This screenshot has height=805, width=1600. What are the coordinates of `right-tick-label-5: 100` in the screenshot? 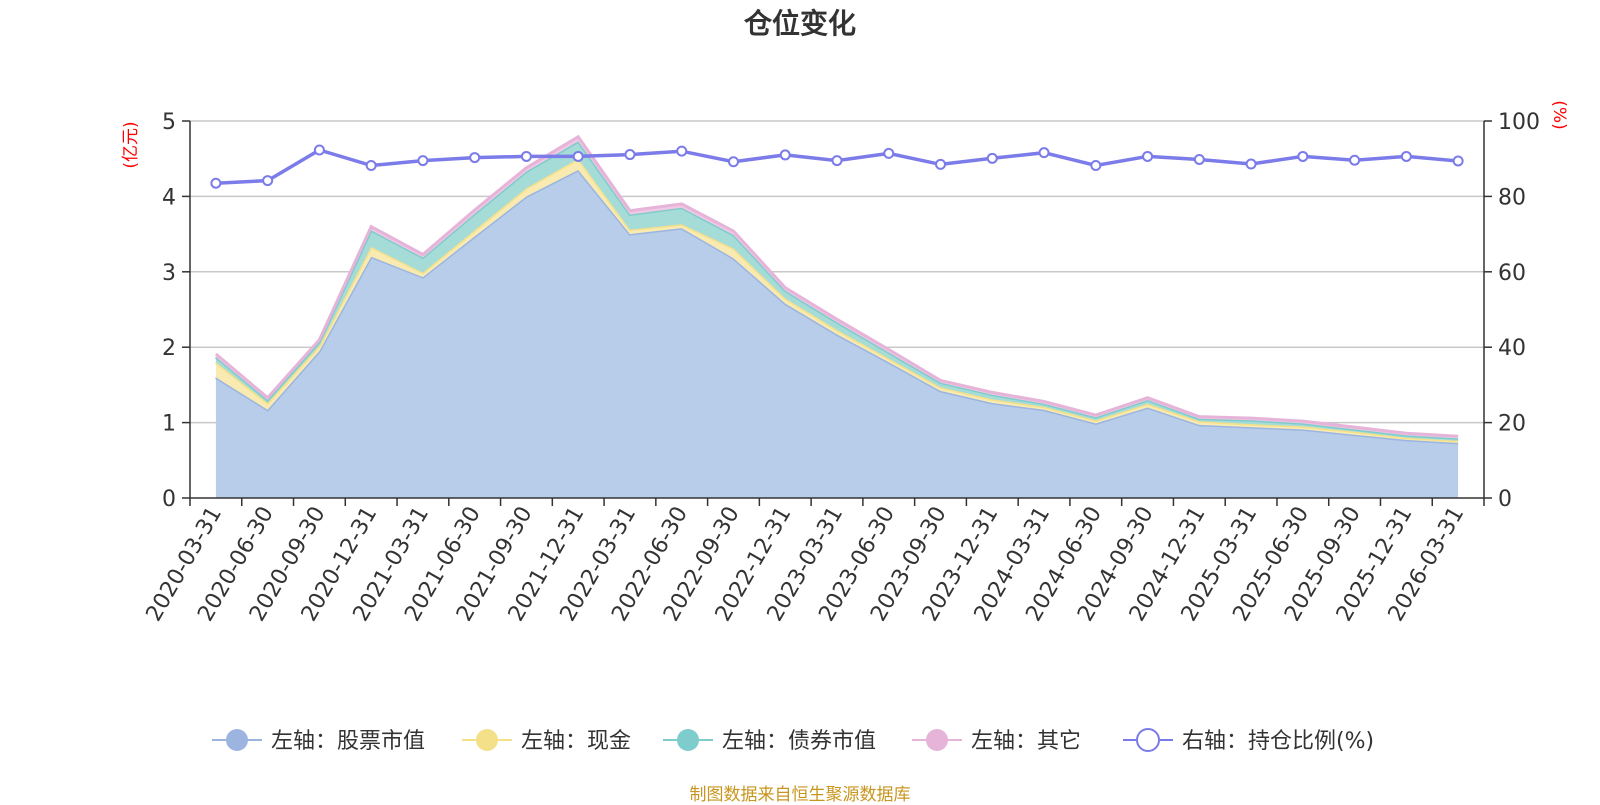 It's located at (1519, 122).